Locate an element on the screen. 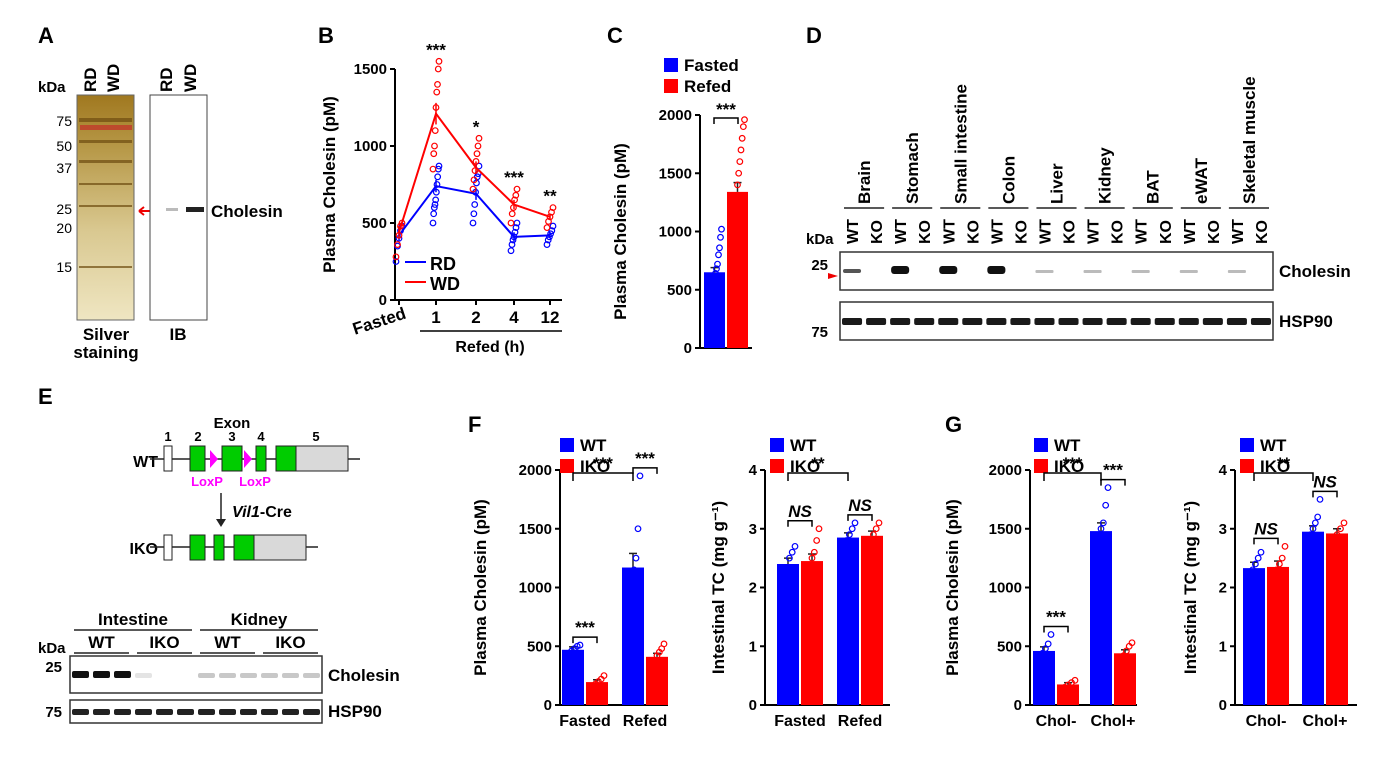 This screenshot has width=1400, height=757. x-tick-label: 2 is located at coordinates (475, 317).